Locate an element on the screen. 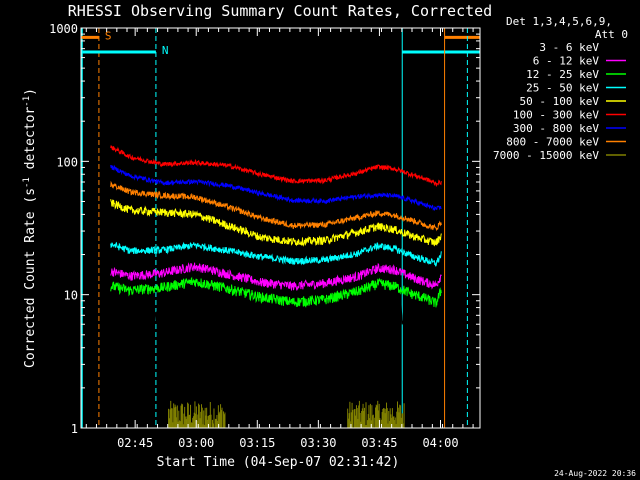 This screenshot has width=640, height=480. series-line-800-7000-kev is located at coordinates (276, 206).